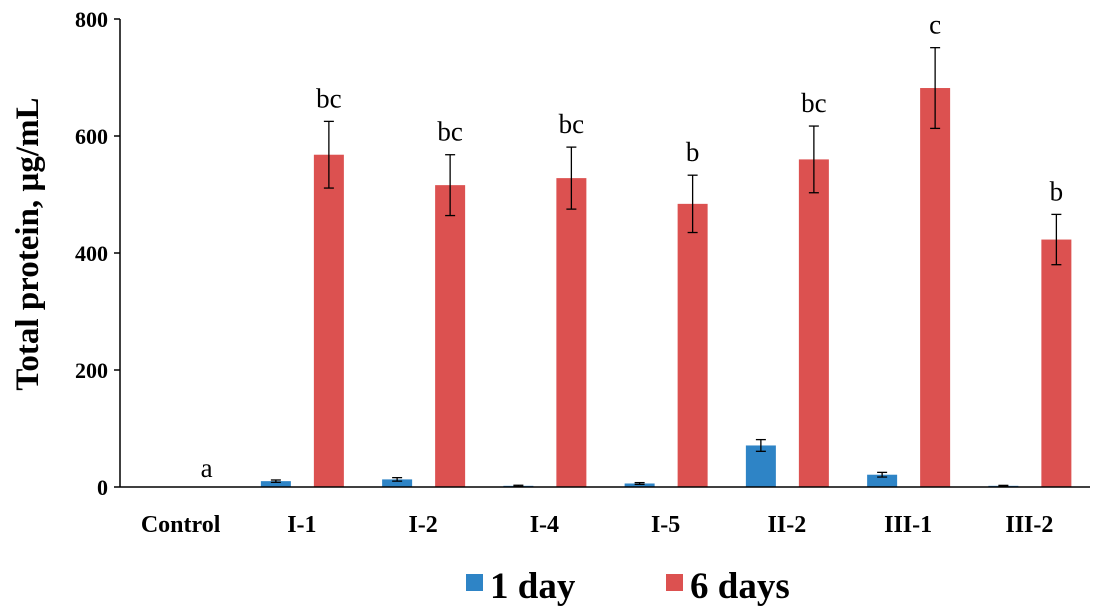  Describe the element at coordinates (813, 323) in the screenshot. I see `bar-II-2-6-days` at that location.